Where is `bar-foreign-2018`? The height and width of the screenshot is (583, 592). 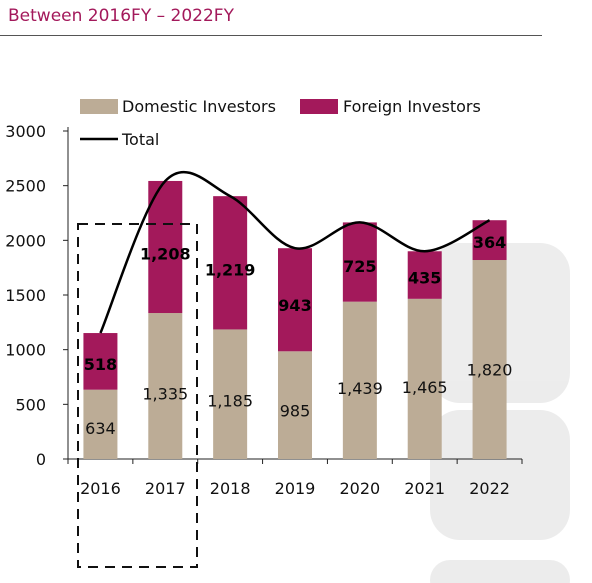
bar-foreign-2018 is located at coordinates (230, 263).